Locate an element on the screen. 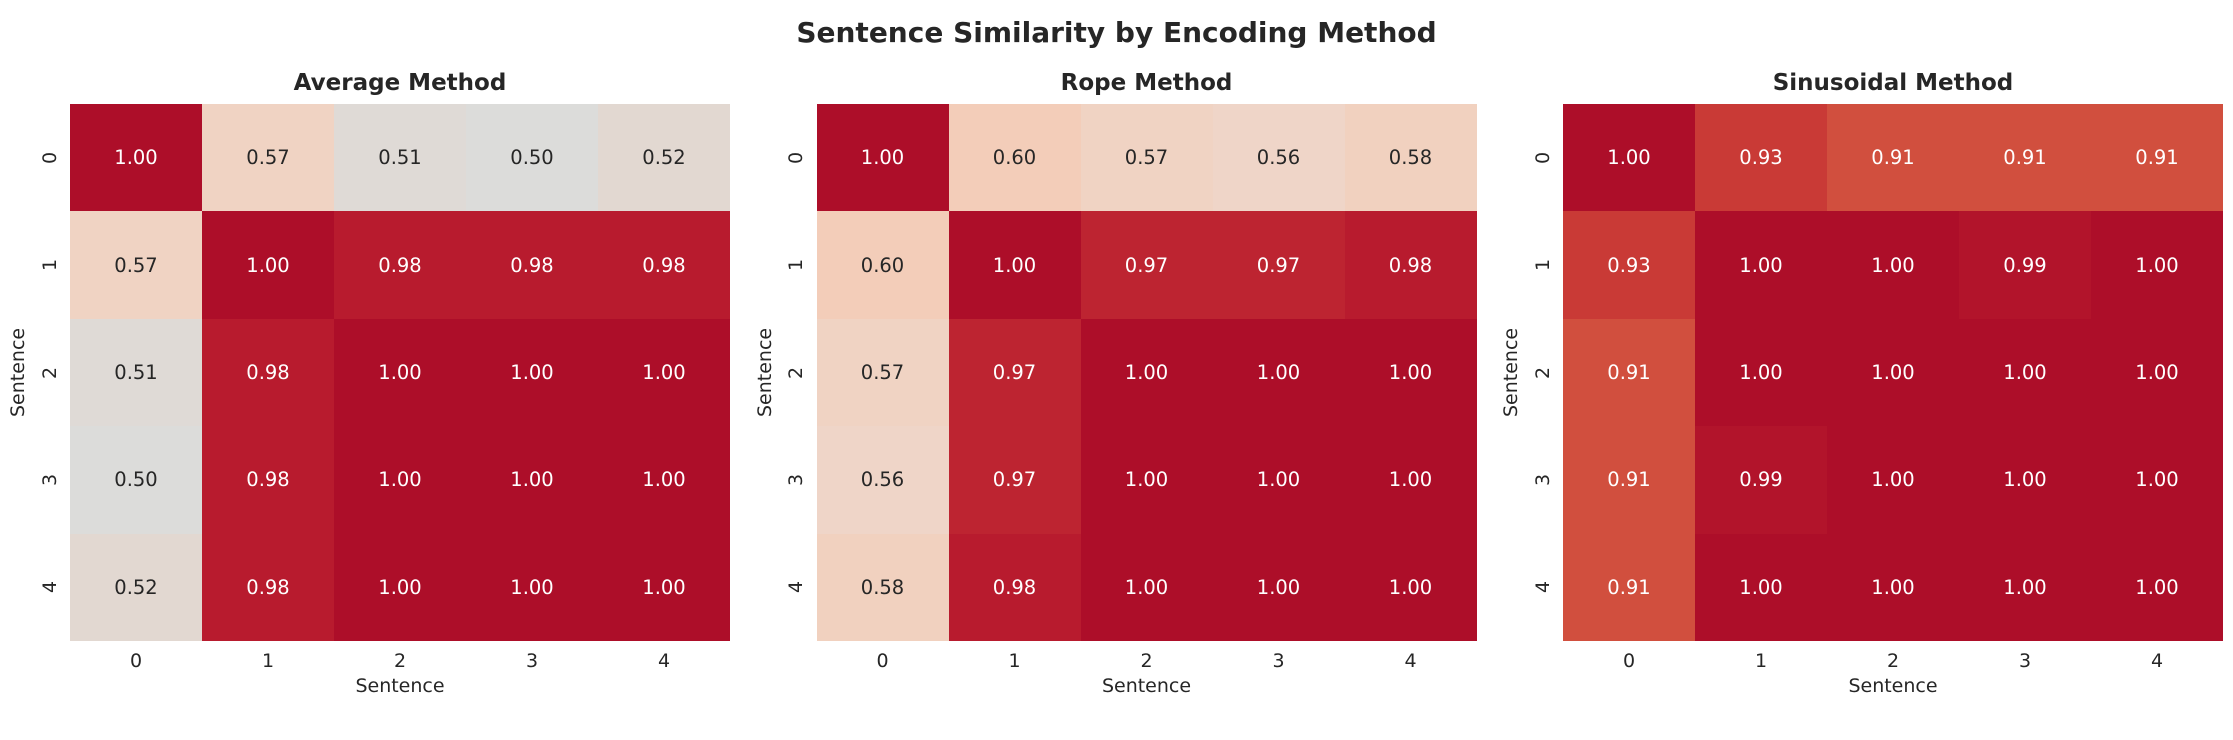  heatmap-cell: 0.52 is located at coordinates (136, 587).